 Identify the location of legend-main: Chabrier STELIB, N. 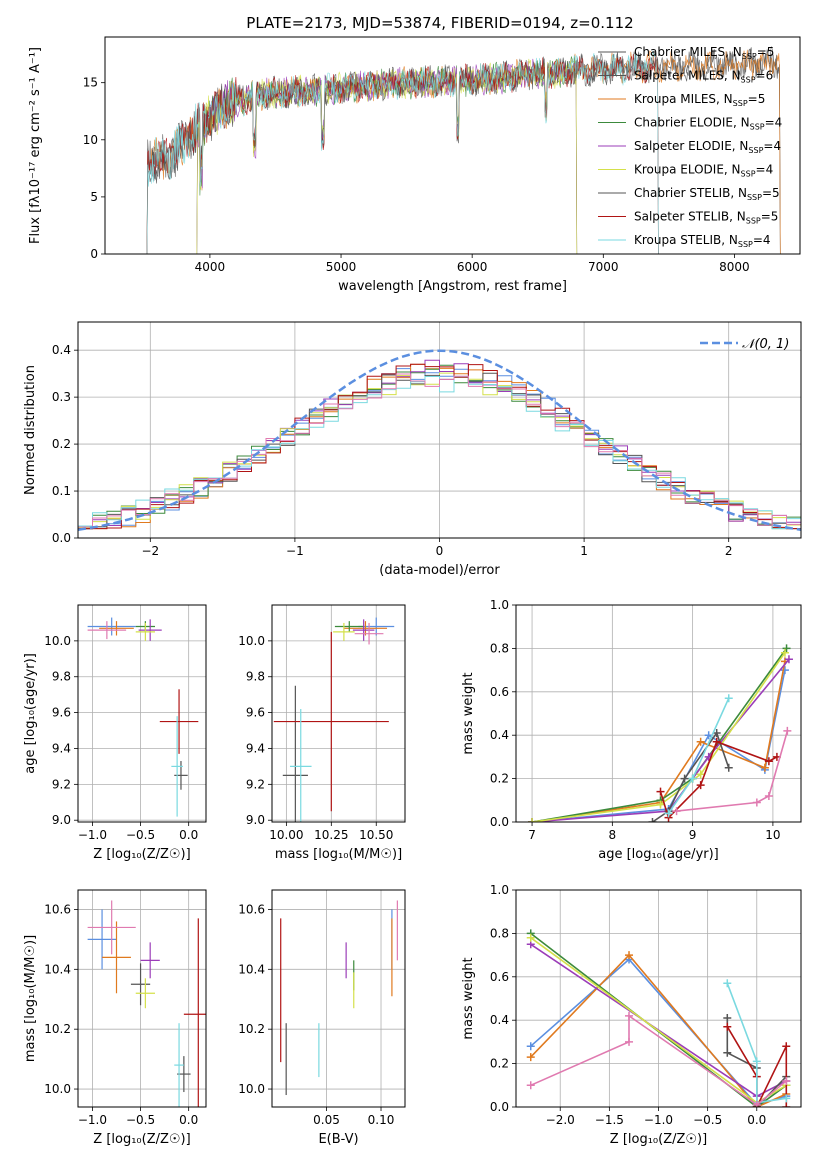
(690, 193).